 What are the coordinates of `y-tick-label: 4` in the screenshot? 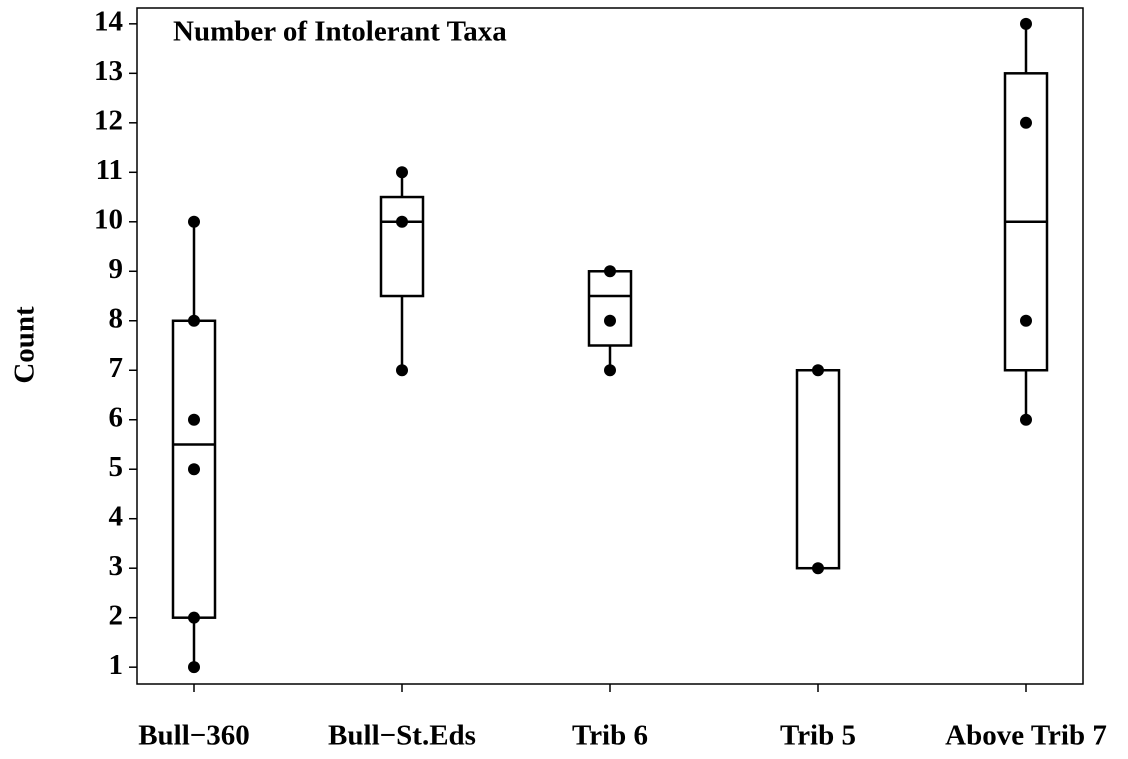 It's located at (116, 516).